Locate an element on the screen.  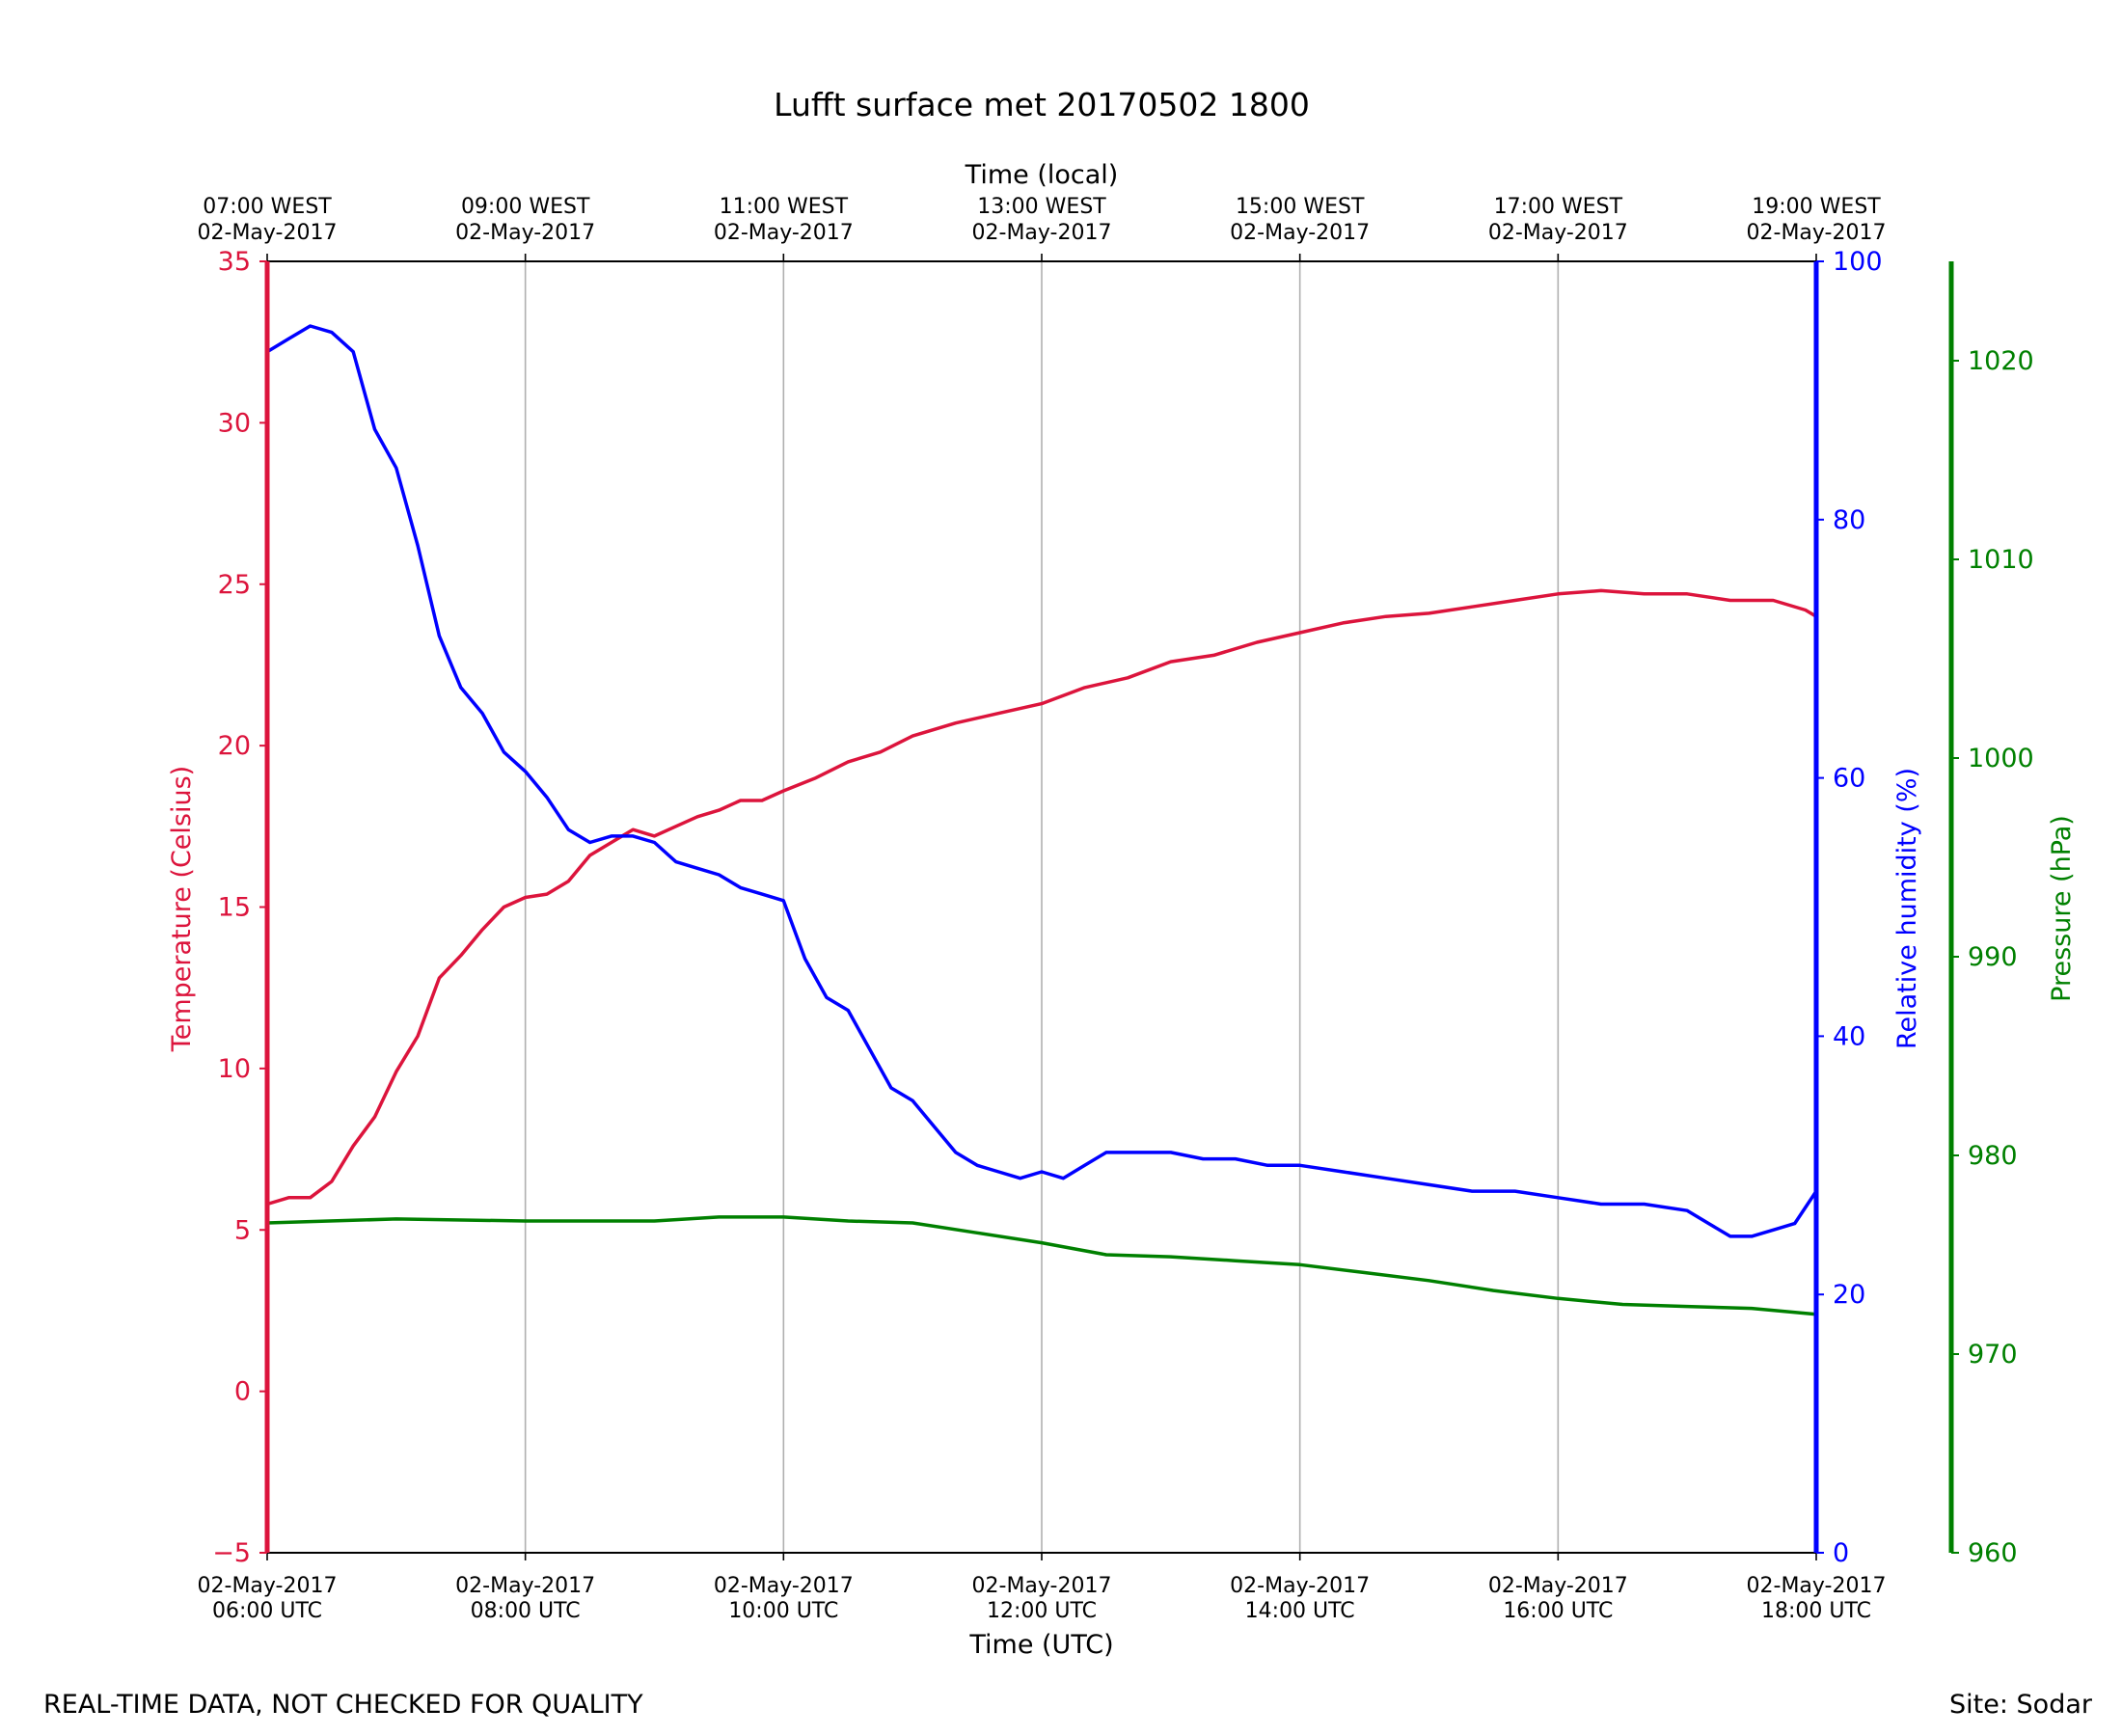
pressure-tick-label: 990 is located at coordinates (1993, 957).